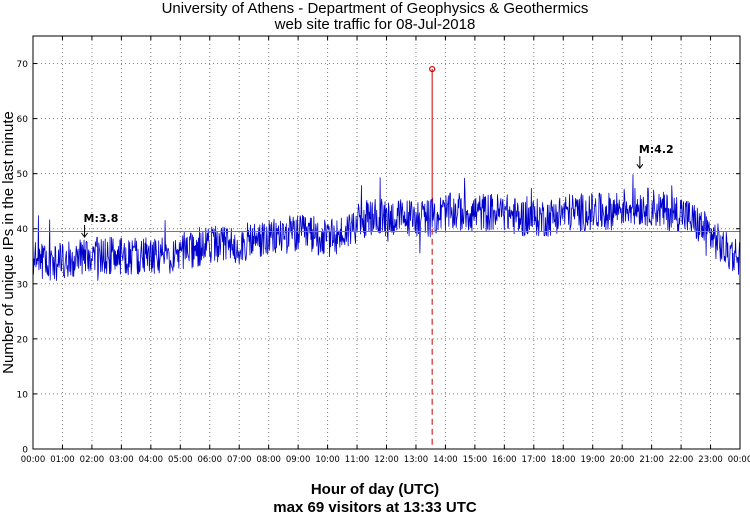  Describe the element at coordinates (239, 460) in the screenshot. I see `x-tick-label: 07:00` at that location.